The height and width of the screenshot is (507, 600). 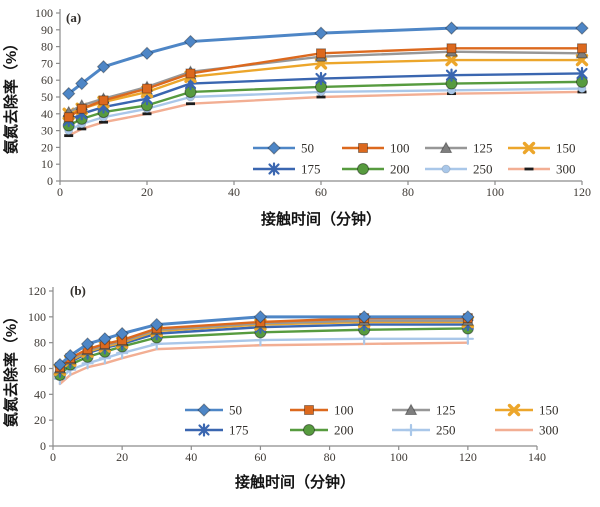 What do you see at coordinates (376, 169) in the screenshot?
I see `legend-item-200: 200` at bounding box center [376, 169].